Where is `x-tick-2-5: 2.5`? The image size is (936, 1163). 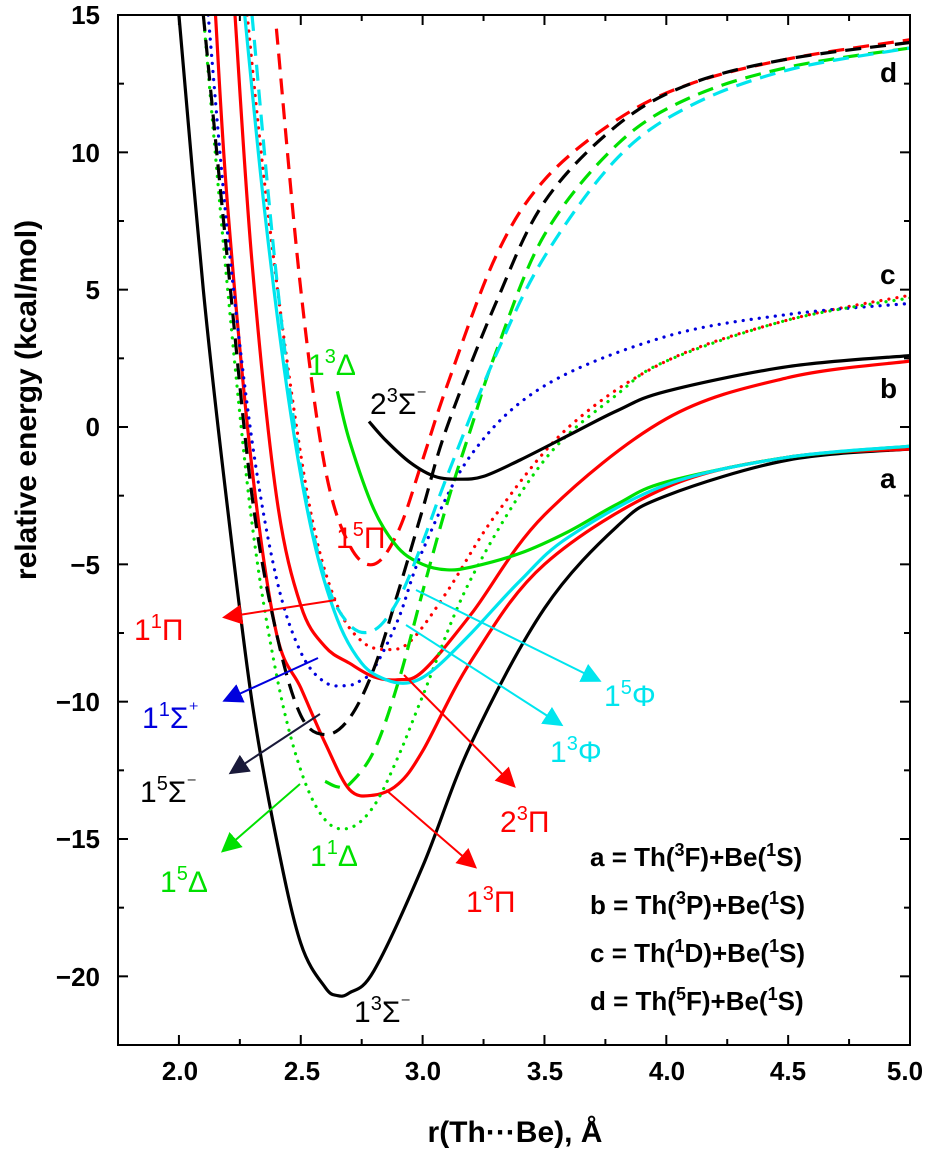
x-tick-2-5: 2.5 is located at coordinates (302, 1071).